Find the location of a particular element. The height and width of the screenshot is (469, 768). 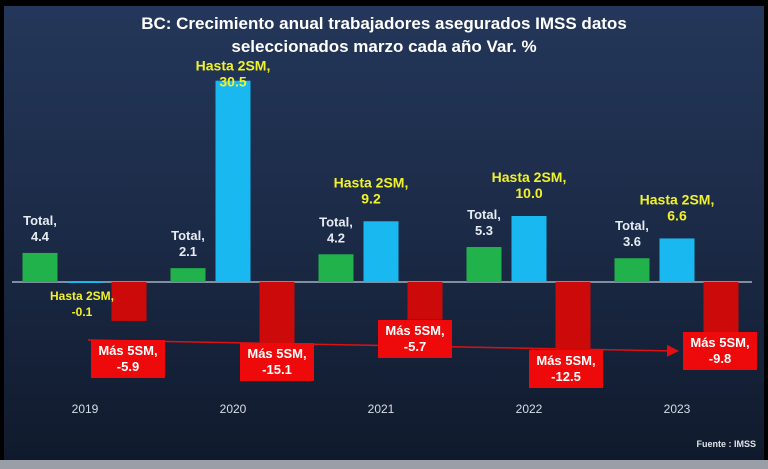

bottom-border is located at coordinates (384, 464).